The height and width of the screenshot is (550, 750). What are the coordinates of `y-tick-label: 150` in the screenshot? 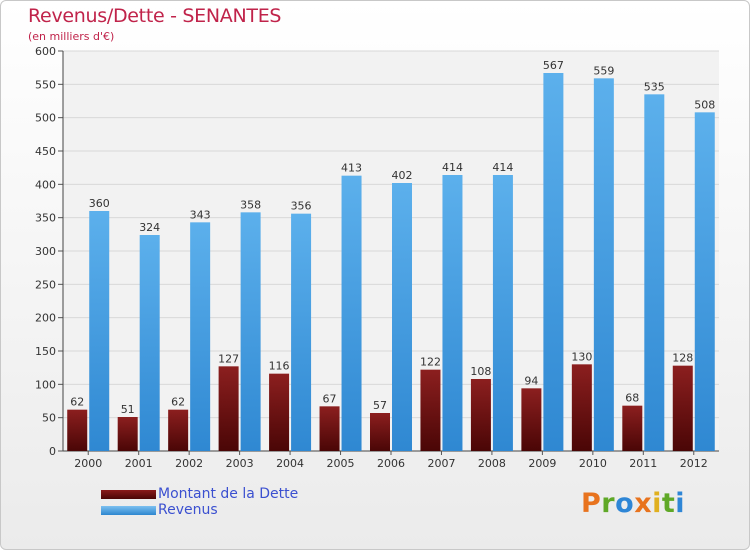 It's located at (45, 351).